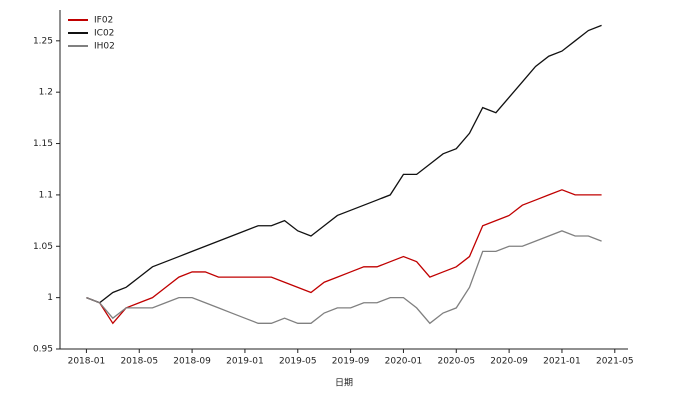 The height and width of the screenshot is (420, 680). I want to click on x-tick-label: 2018-09, so click(192, 362).